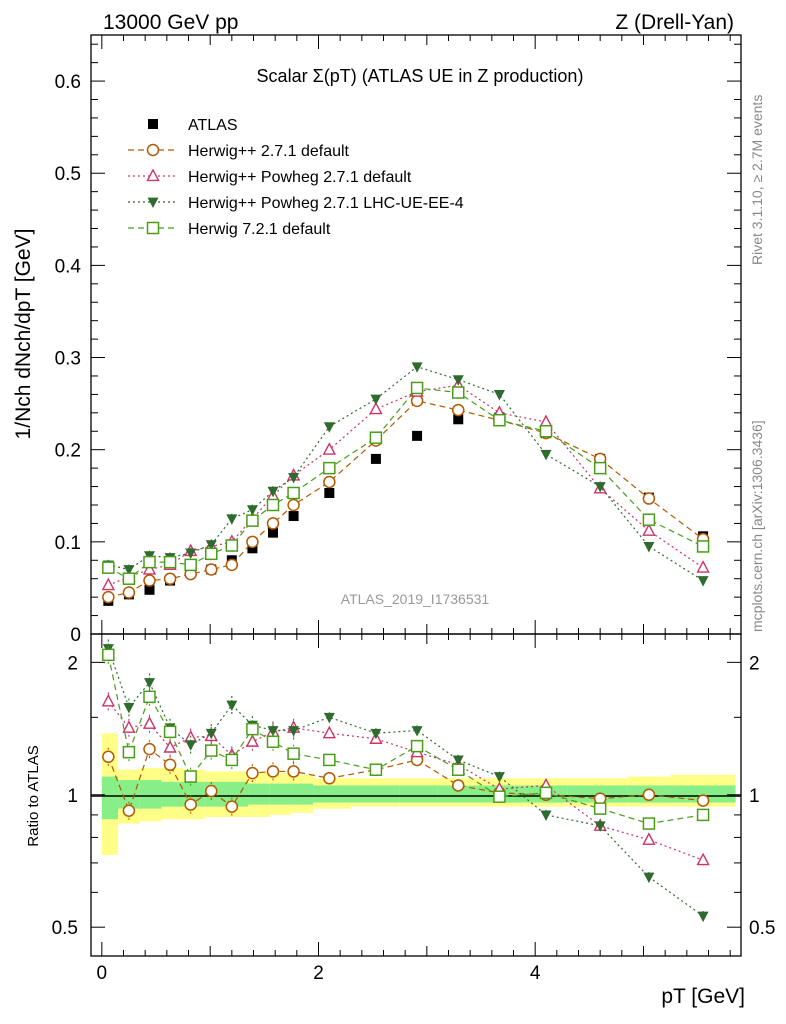  I want to click on main-ytick-label: 0.5, so click(68, 174).